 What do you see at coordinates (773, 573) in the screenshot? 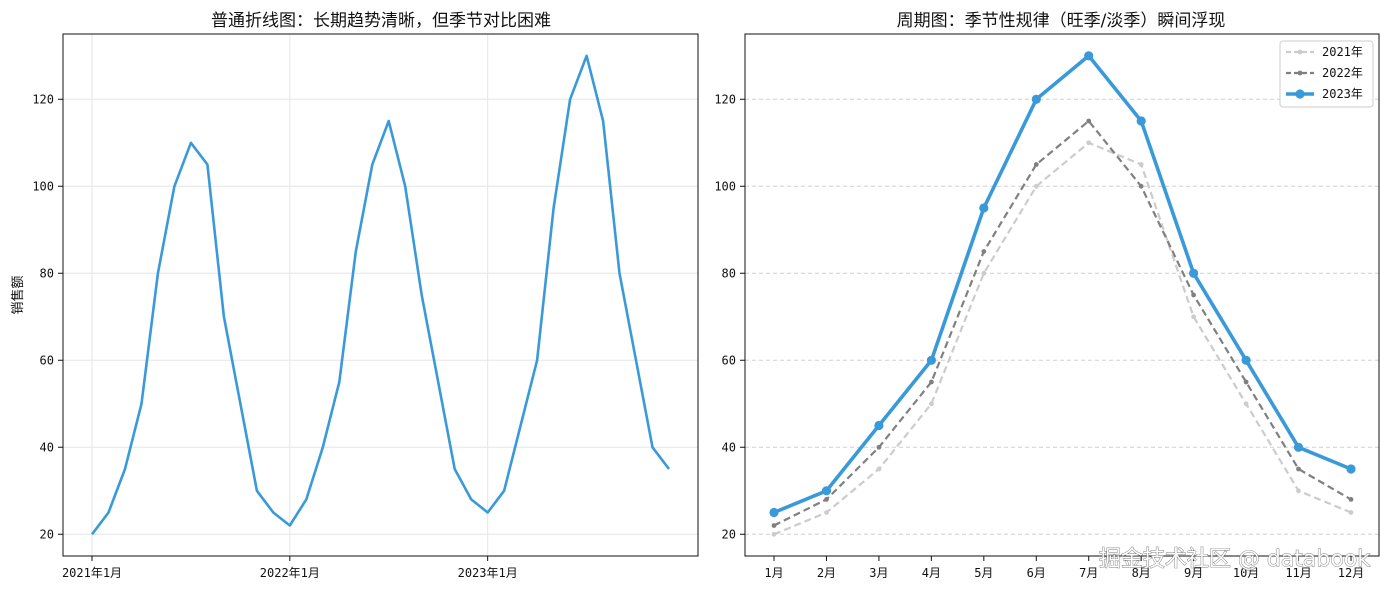
I see `x-tick-label: 1月` at bounding box center [773, 573].